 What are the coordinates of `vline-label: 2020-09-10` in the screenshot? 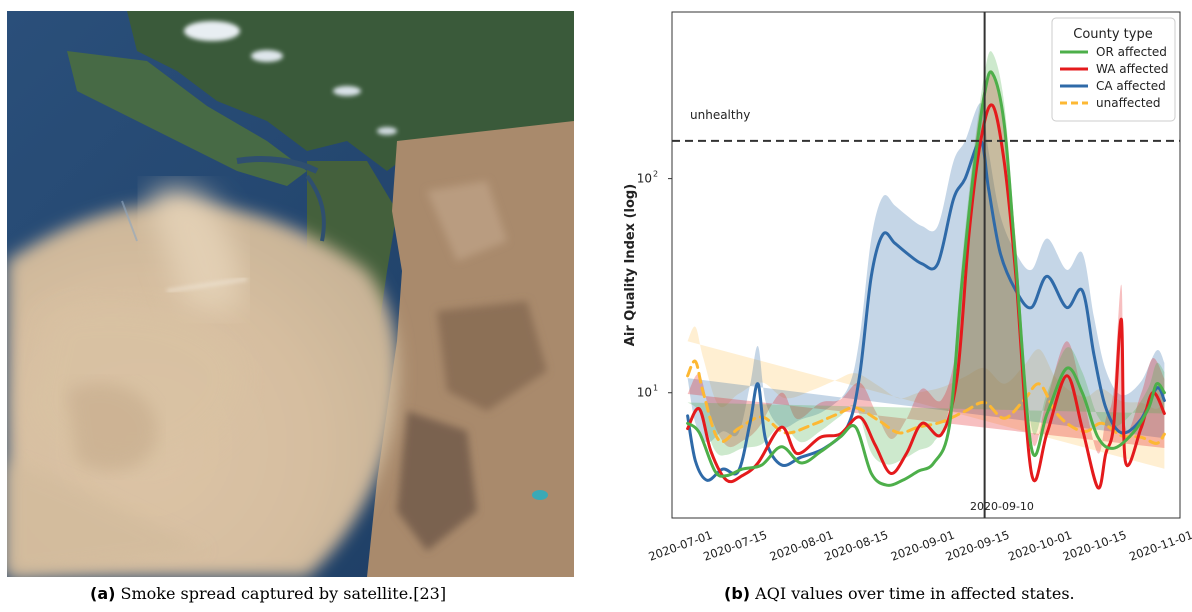 It's located at (1002, 506).